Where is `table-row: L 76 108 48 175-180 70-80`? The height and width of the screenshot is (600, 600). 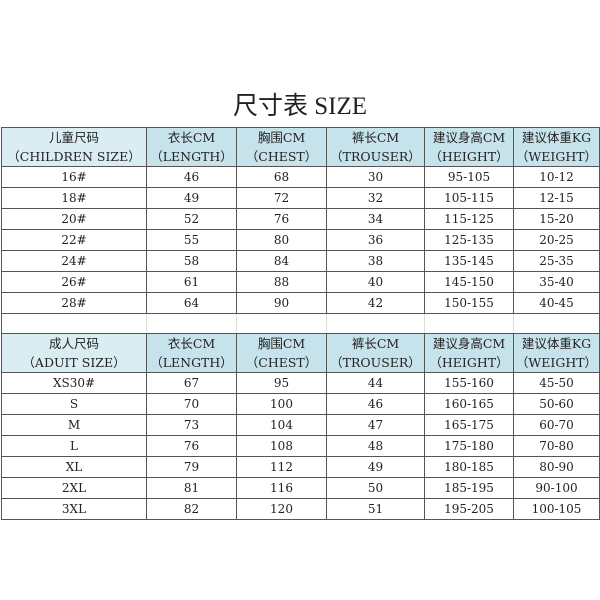
table-row: L 76 108 48 175-180 70-80 is located at coordinates (300, 446).